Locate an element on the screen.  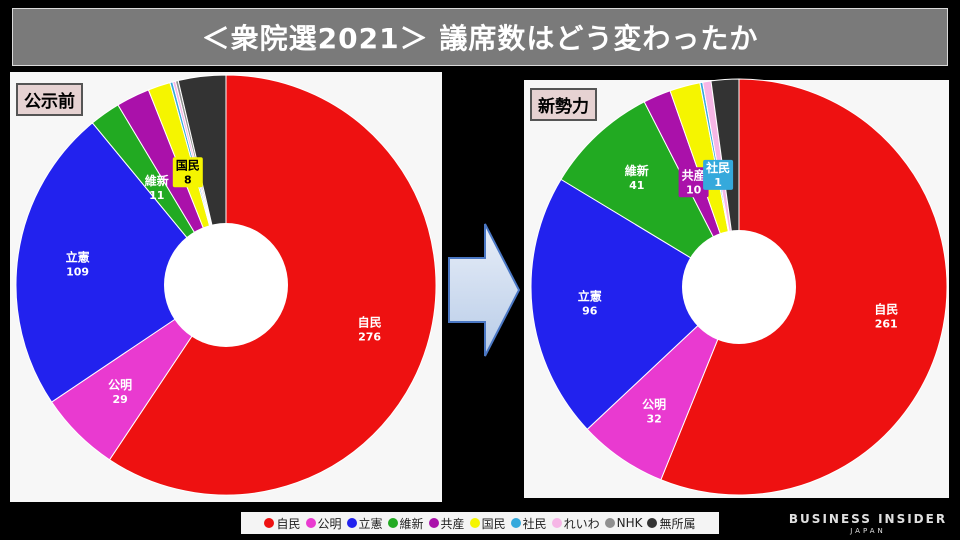
legend-item-自民: 自民 is located at coordinates (282, 523).